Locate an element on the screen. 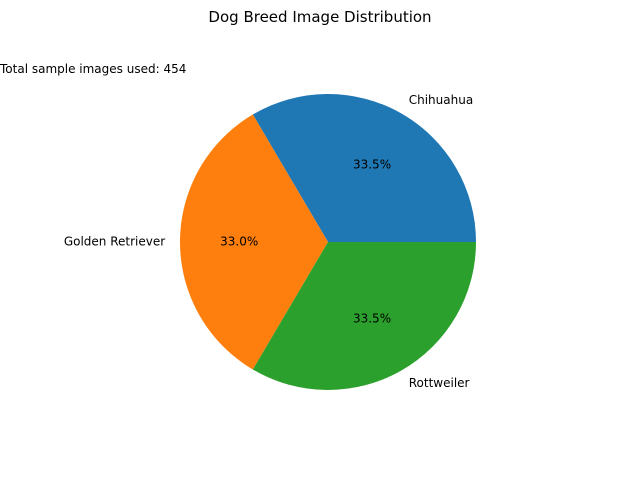 This screenshot has width=640, height=480. percent-label-golden-retriever: 33.0% is located at coordinates (239, 242).